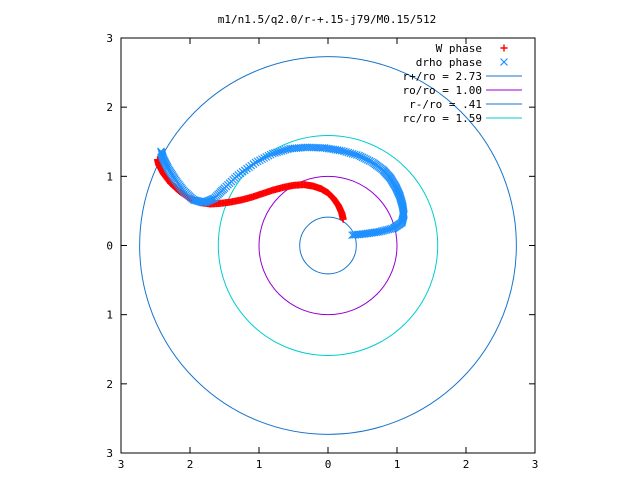 This screenshot has width=640, height=480. What do you see at coordinates (459, 48) in the screenshot?
I see `legend-label: W phase` at bounding box center [459, 48].